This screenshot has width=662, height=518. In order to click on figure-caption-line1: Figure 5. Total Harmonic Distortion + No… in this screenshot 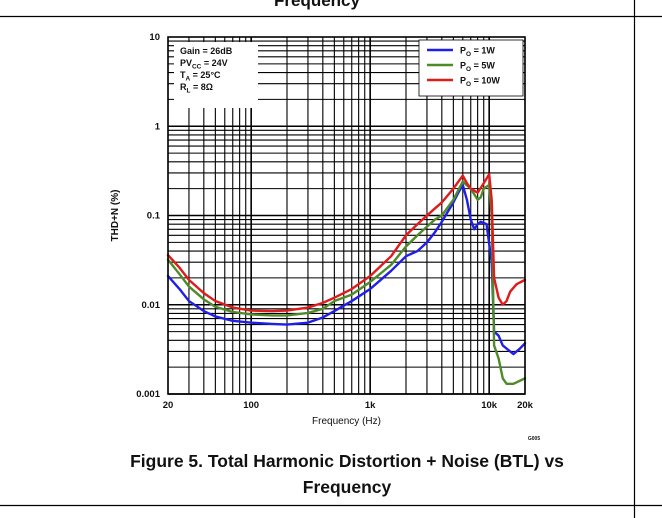, I will do `click(347, 461)`.